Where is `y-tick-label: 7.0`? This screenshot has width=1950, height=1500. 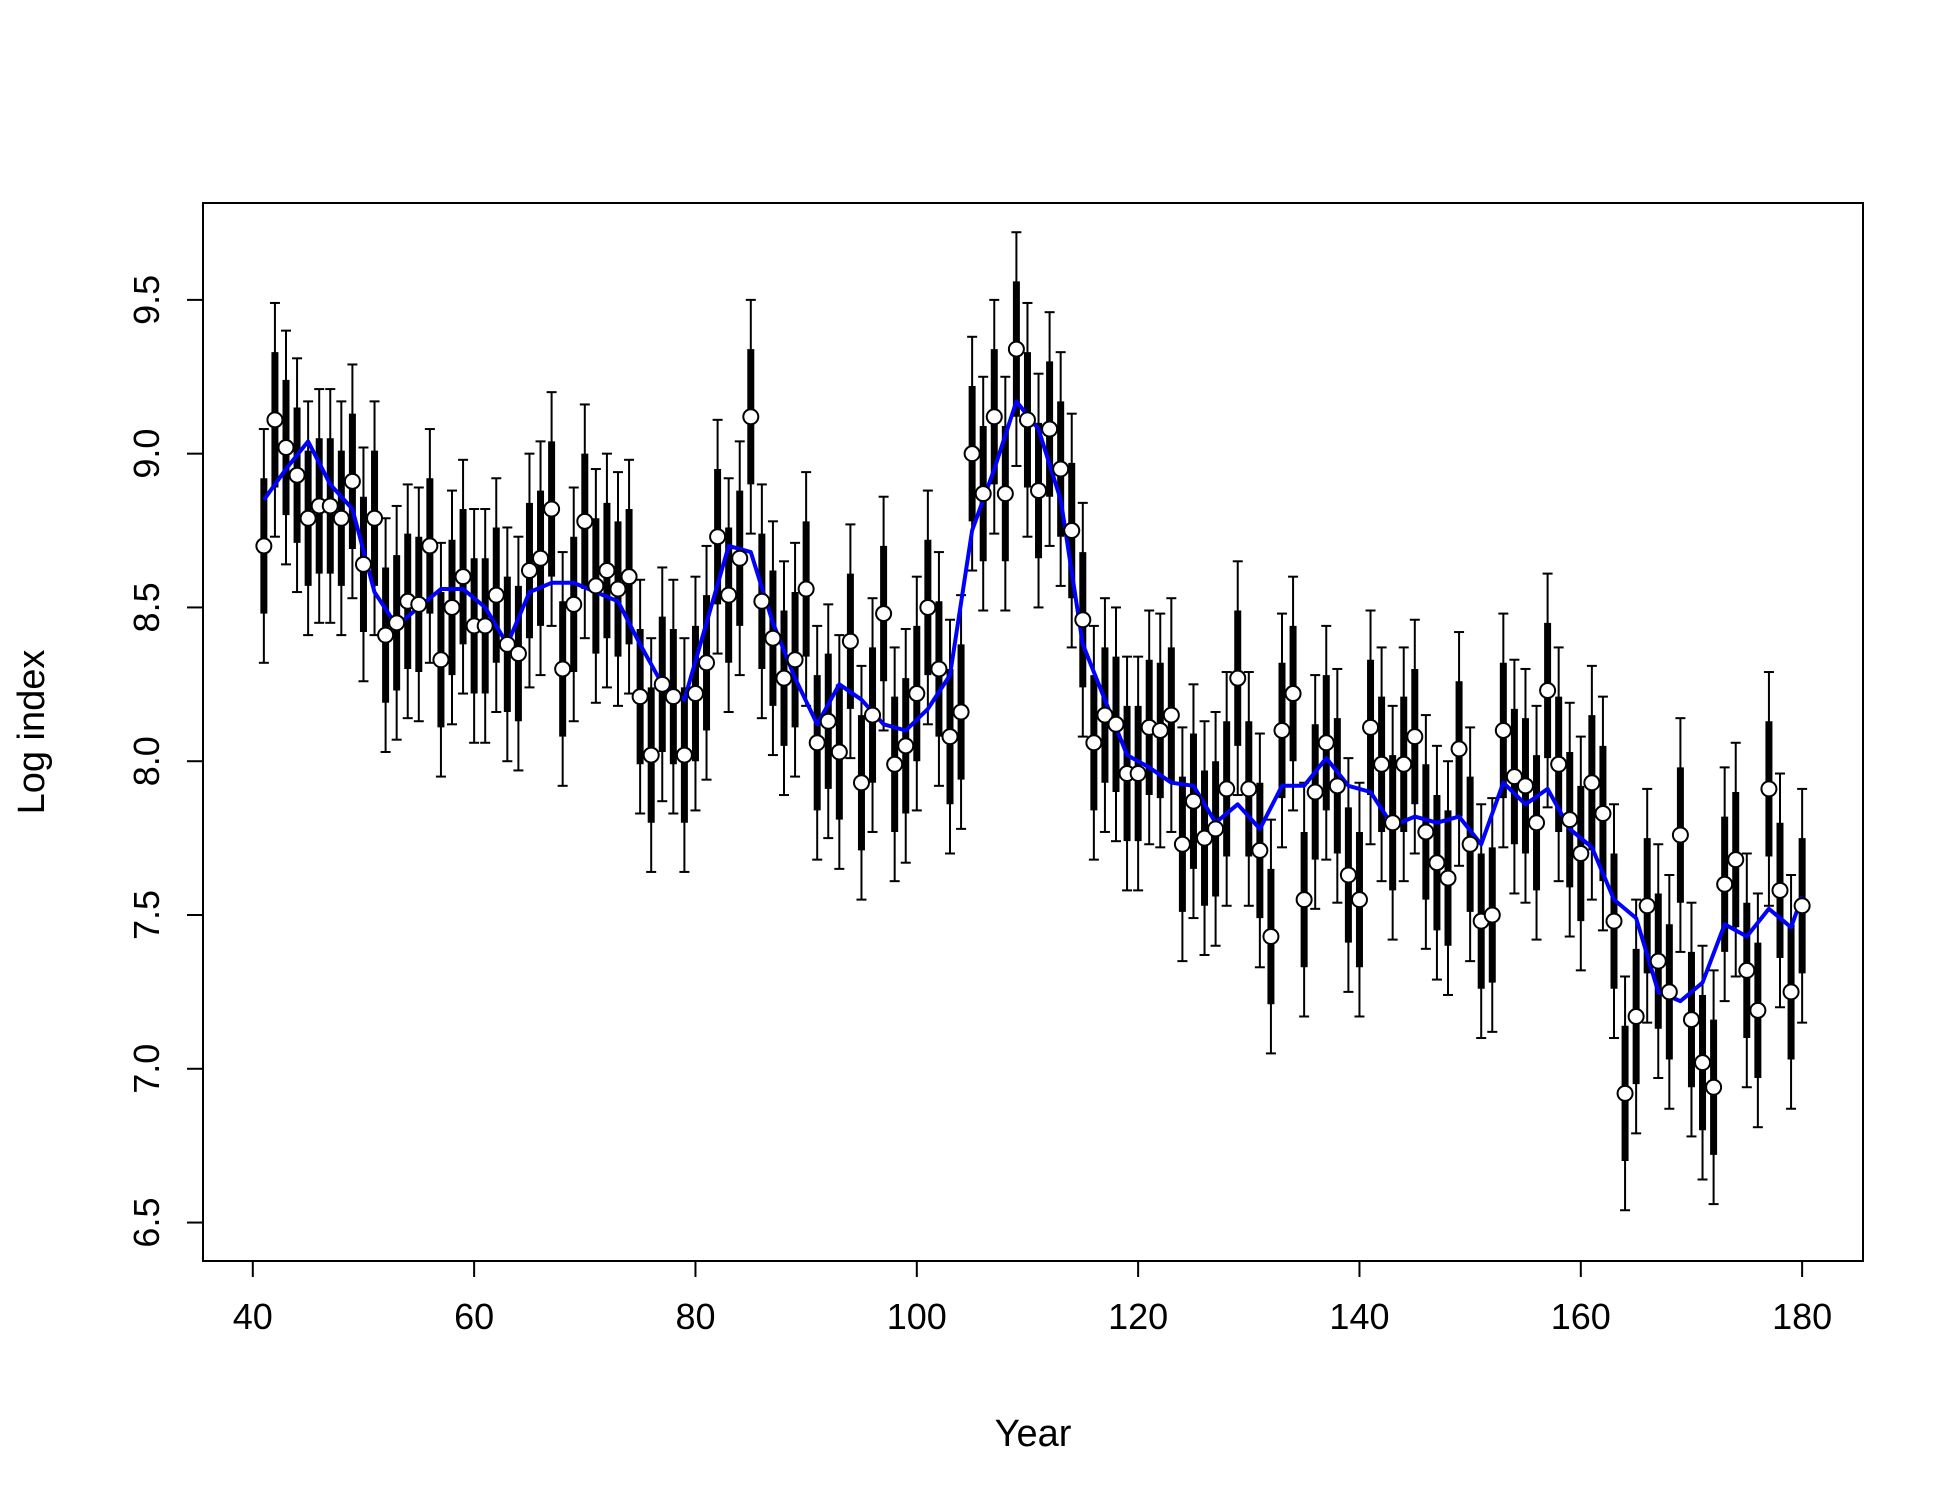 y-tick-label: 7.0 is located at coordinates (146, 1069).